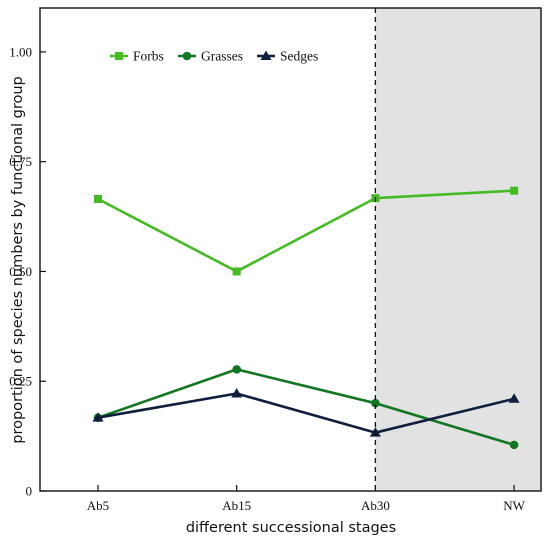  Describe the element at coordinates (266, 55) in the screenshot. I see `legend-marker-sedges` at that location.